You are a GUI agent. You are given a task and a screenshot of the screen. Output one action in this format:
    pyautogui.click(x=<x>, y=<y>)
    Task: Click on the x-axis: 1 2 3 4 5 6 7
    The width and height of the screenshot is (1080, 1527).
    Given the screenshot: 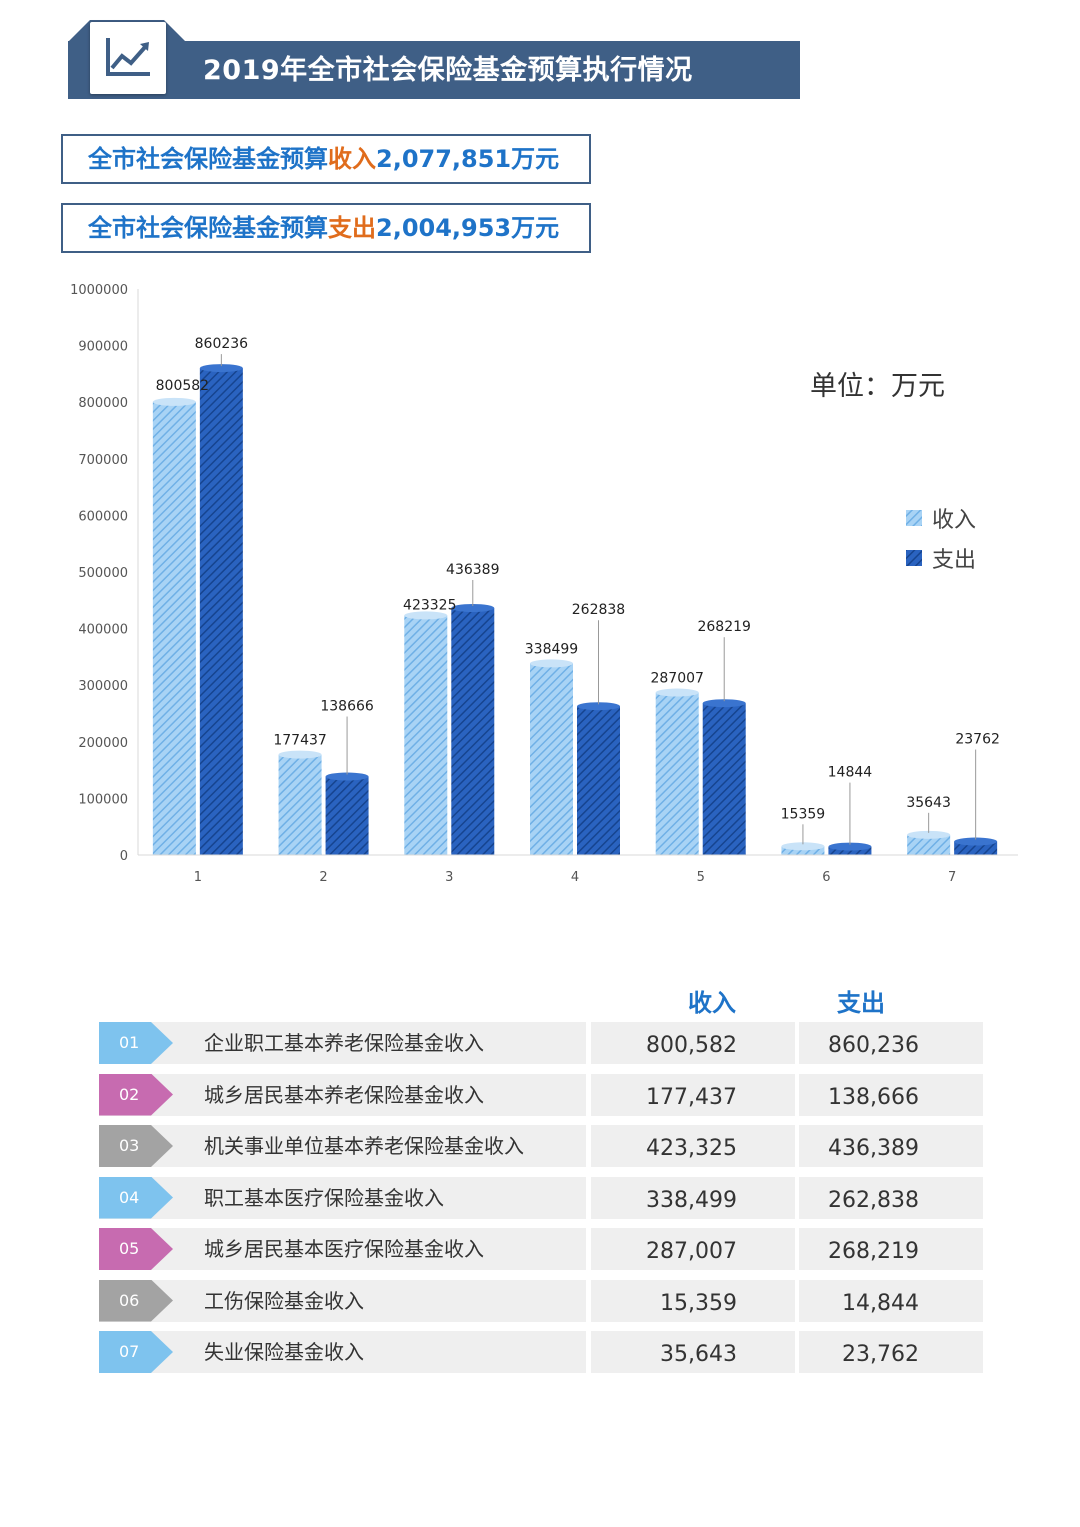 What is the action you would take?
    pyautogui.click(x=578, y=869)
    